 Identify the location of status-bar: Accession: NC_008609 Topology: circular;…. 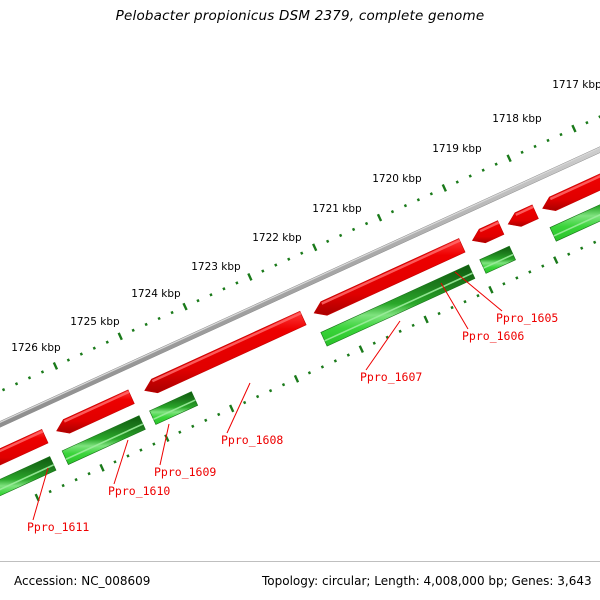
(300, 580).